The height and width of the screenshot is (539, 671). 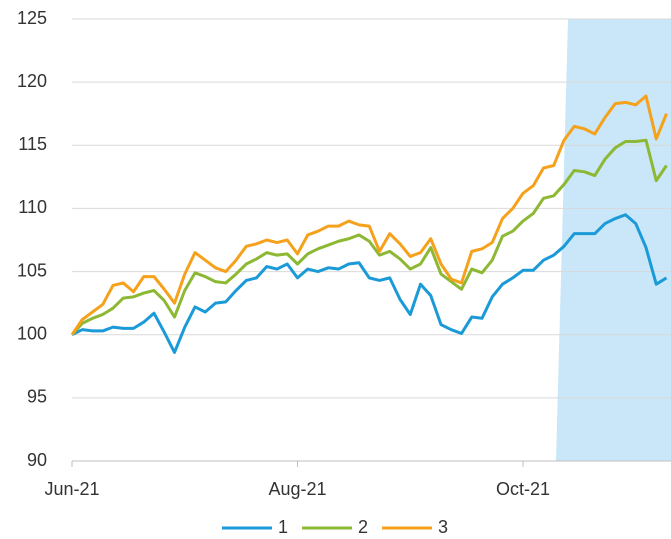 What do you see at coordinates (283, 527) in the screenshot?
I see `legend-label: 1` at bounding box center [283, 527].